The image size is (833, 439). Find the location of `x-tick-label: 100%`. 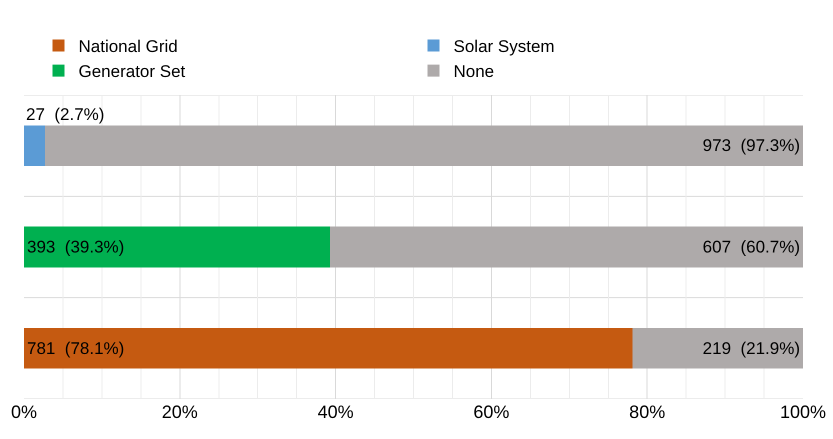

x-tick-label: 100% is located at coordinates (803, 412).